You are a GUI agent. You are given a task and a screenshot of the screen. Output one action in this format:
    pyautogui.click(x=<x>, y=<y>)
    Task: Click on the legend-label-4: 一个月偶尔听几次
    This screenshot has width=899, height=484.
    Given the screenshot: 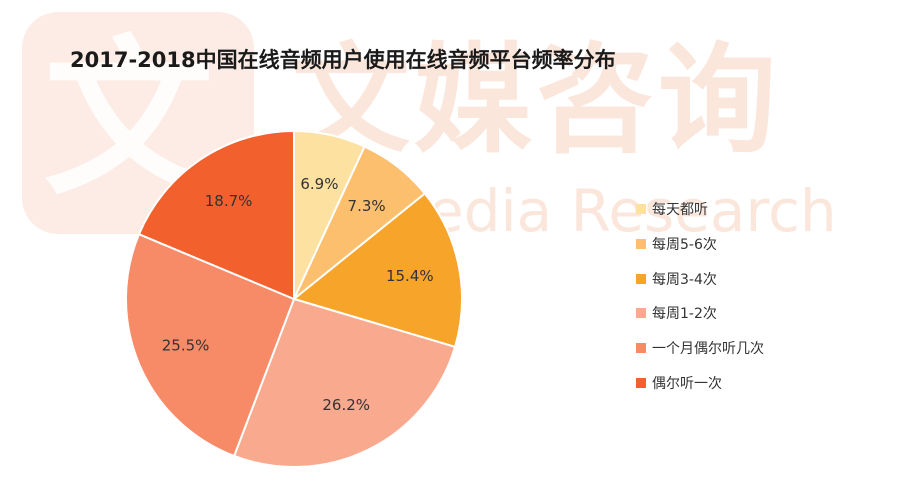 What is the action you would take?
    pyautogui.click(x=708, y=349)
    